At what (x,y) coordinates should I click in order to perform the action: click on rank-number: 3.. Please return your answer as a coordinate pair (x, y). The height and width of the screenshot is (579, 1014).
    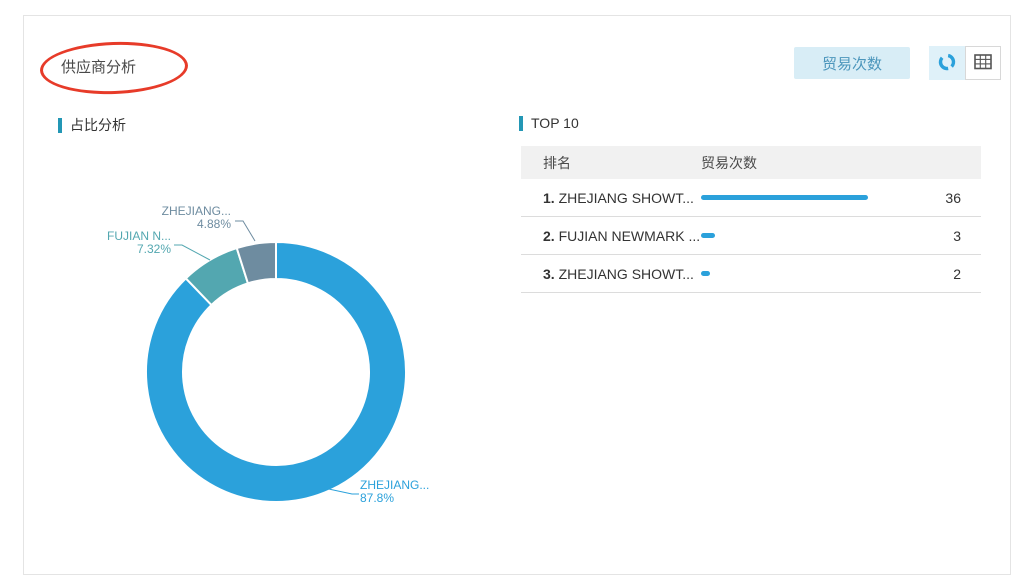
    Looking at the image, I should click on (549, 273).